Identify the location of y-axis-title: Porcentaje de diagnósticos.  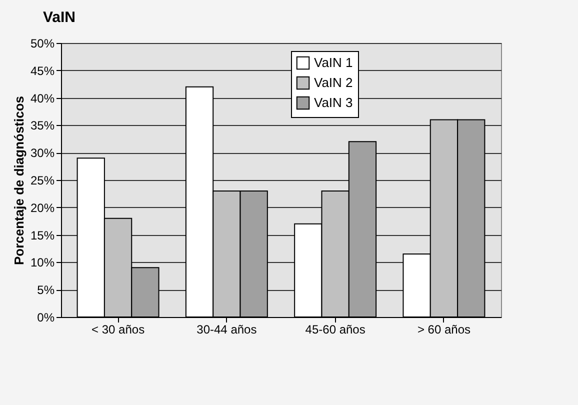
(18, 181).